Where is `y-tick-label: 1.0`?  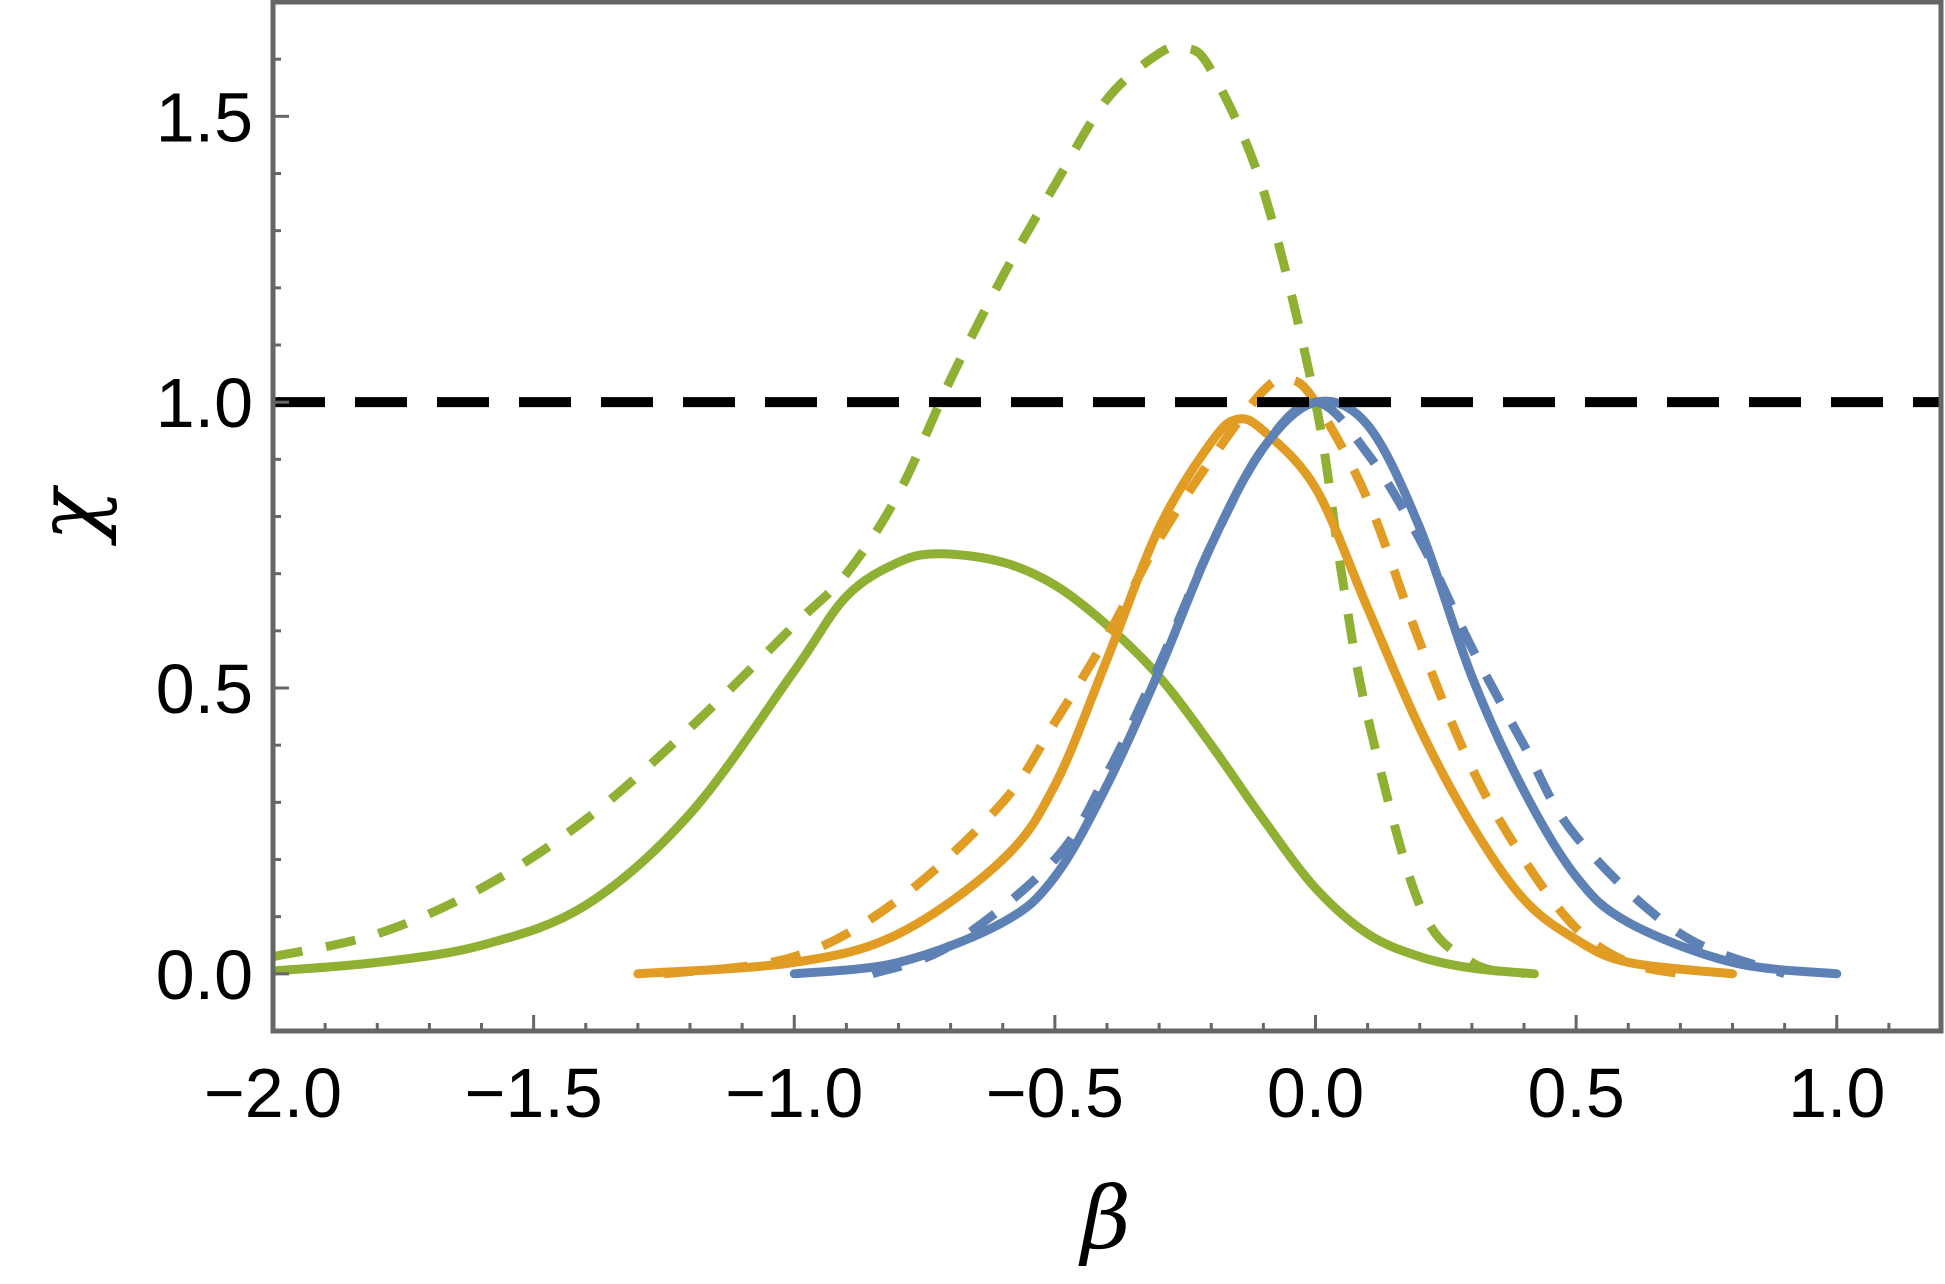
y-tick-label: 1.0 is located at coordinates (204, 403).